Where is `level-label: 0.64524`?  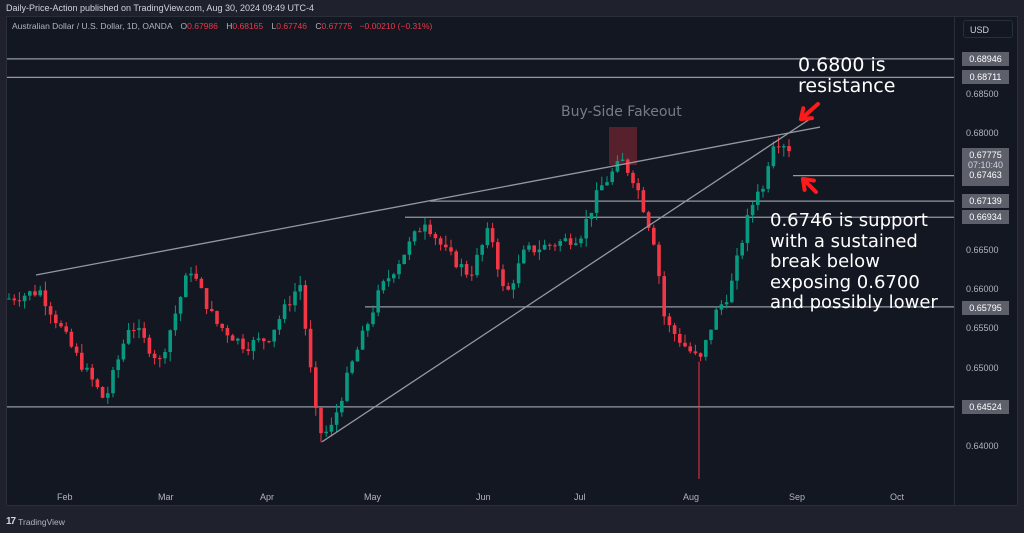
level-label: 0.64524 is located at coordinates (985, 407).